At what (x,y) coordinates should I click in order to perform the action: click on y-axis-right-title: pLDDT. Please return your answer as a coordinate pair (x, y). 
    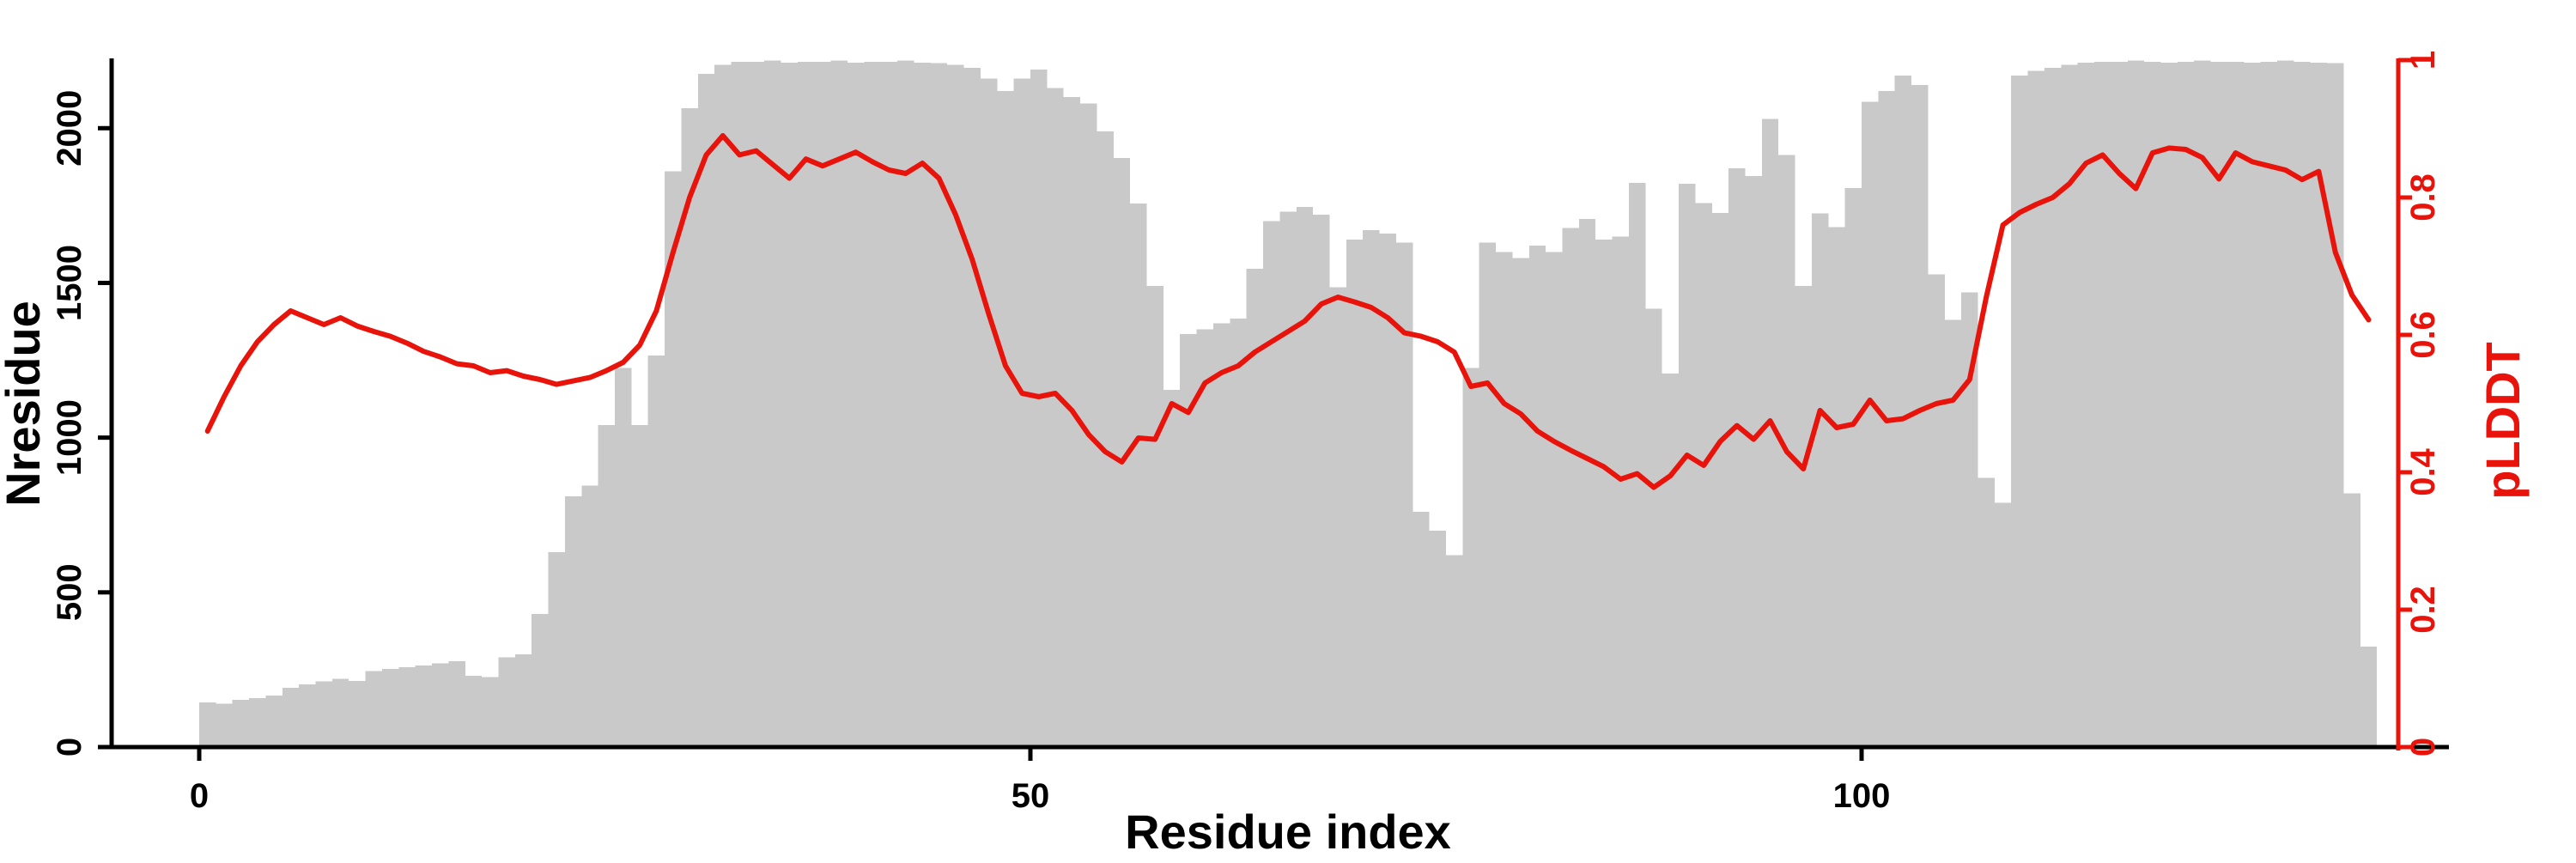
    Looking at the image, I should click on (2503, 421).